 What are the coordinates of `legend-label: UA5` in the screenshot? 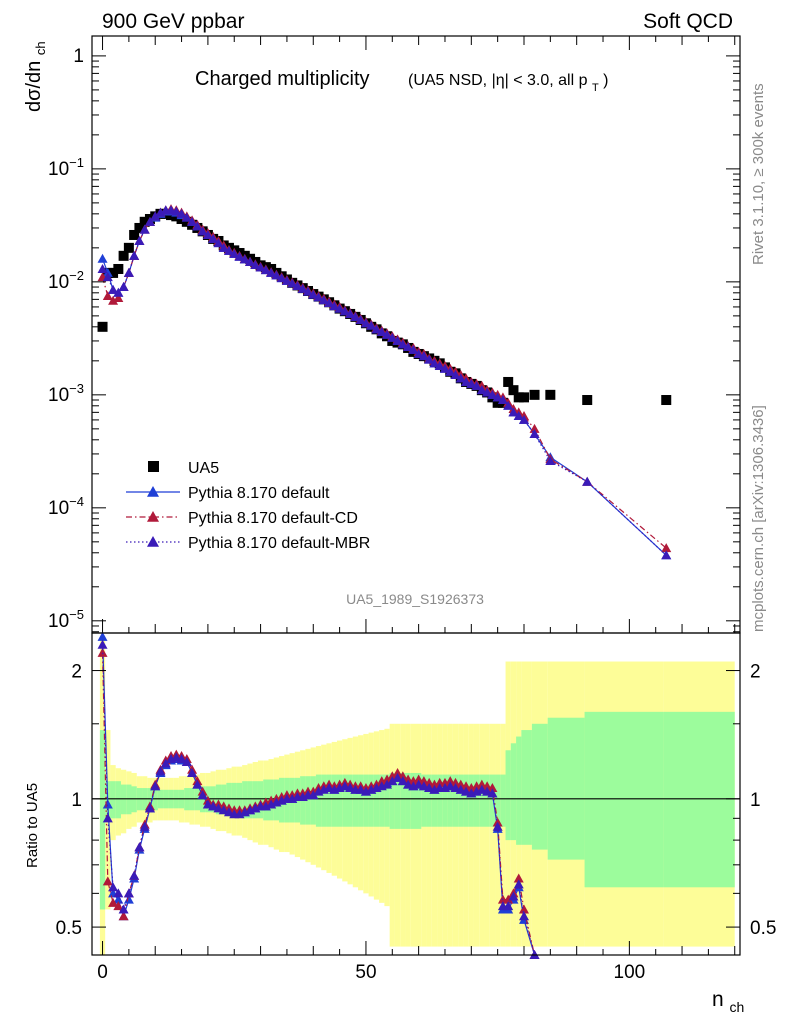 It's located at (203, 468).